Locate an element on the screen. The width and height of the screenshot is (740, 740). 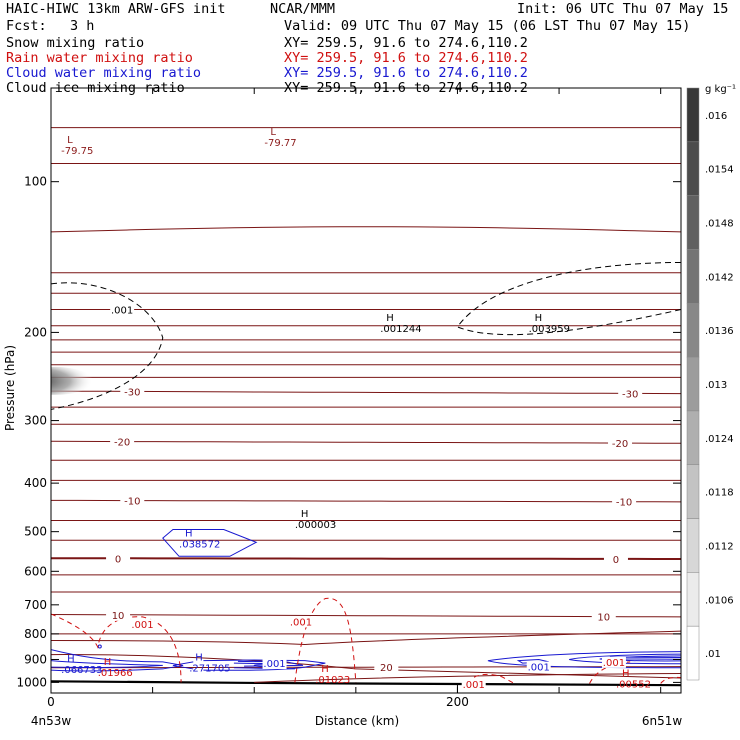
left-endpoint-label: 4n53w is located at coordinates (51, 721).